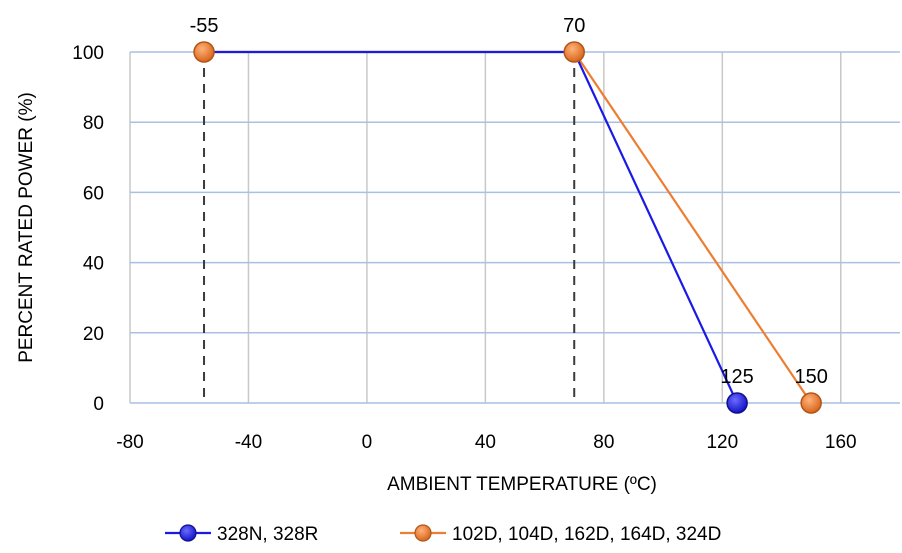  What do you see at coordinates (26, 227) in the screenshot?
I see `y-axis-title: PERCENT RATED POWER (%)` at bounding box center [26, 227].